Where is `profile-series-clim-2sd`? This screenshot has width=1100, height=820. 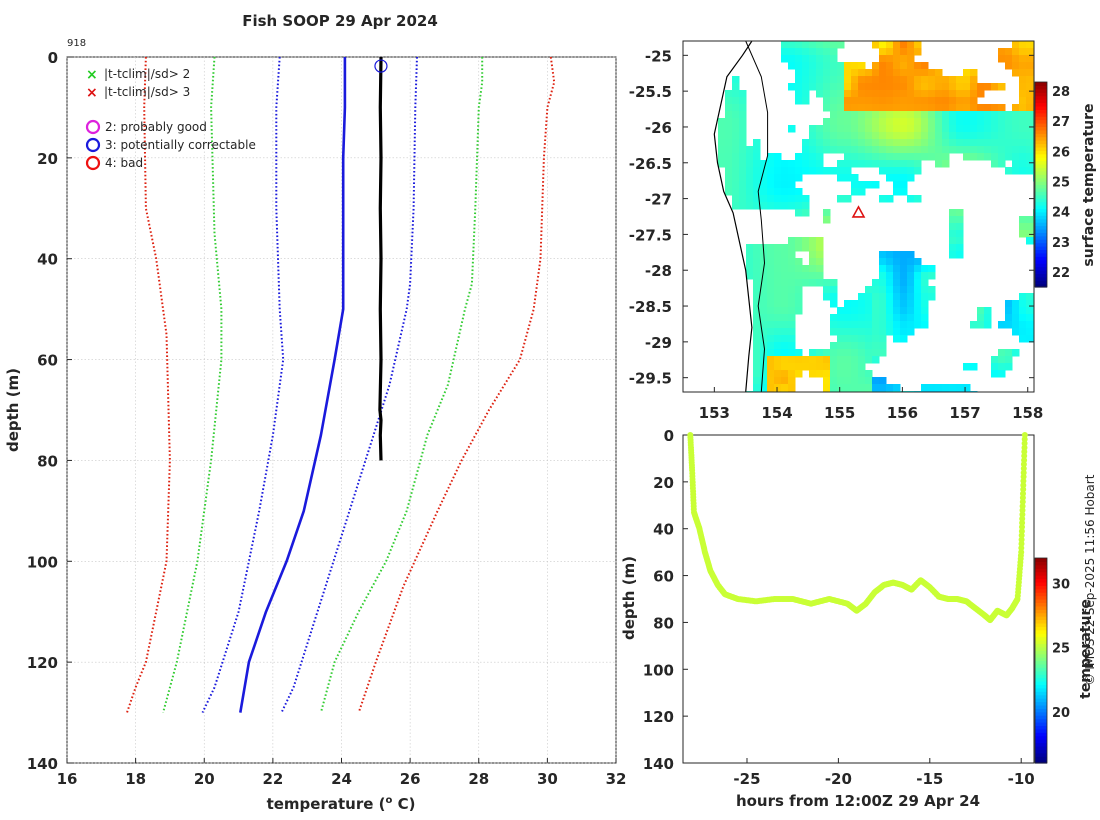
profile-series-clim-2sd is located at coordinates (192, 384).